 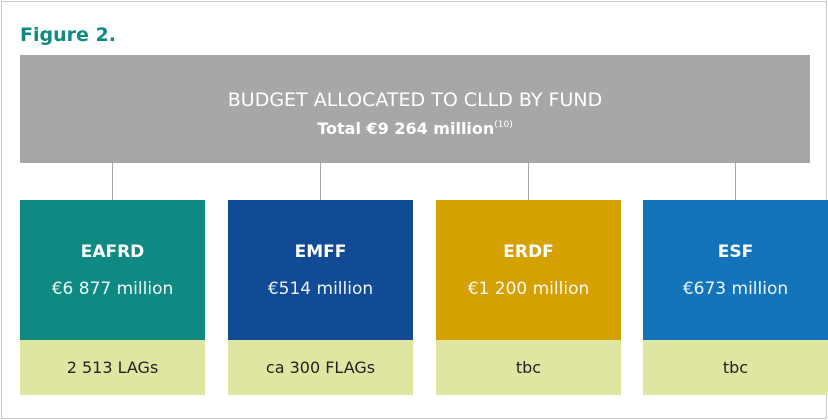 What do you see at coordinates (112, 289) in the screenshot?
I see `fund-amount: €6 877 million` at bounding box center [112, 289].